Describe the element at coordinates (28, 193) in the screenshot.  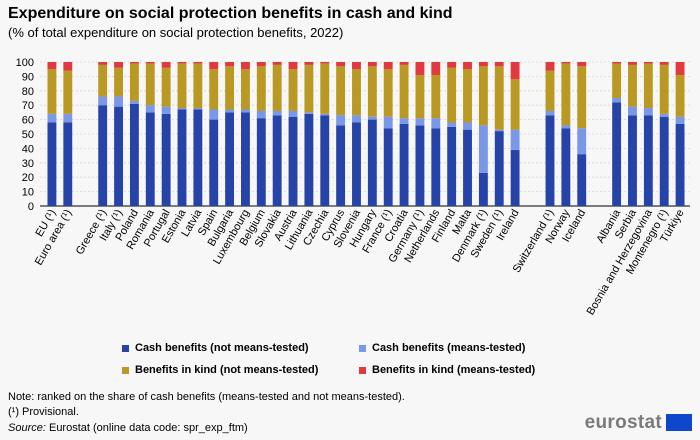
I see `y-tick-label: 10` at that location.